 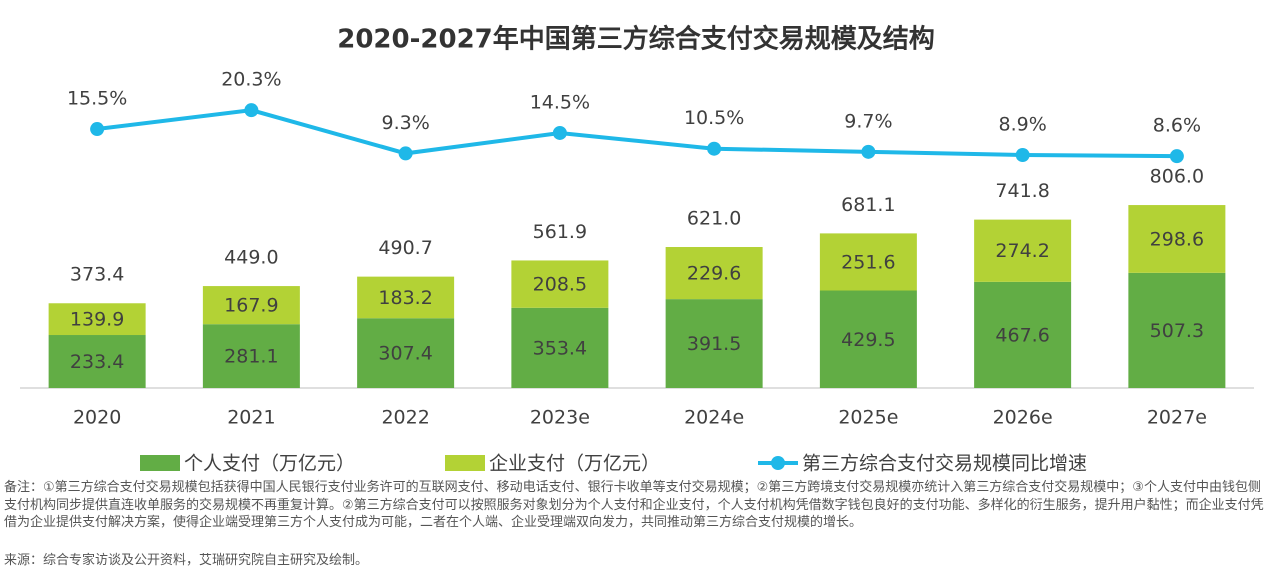 What do you see at coordinates (1023, 418) in the screenshot?
I see `x-tick-label: 2026e` at bounding box center [1023, 418].